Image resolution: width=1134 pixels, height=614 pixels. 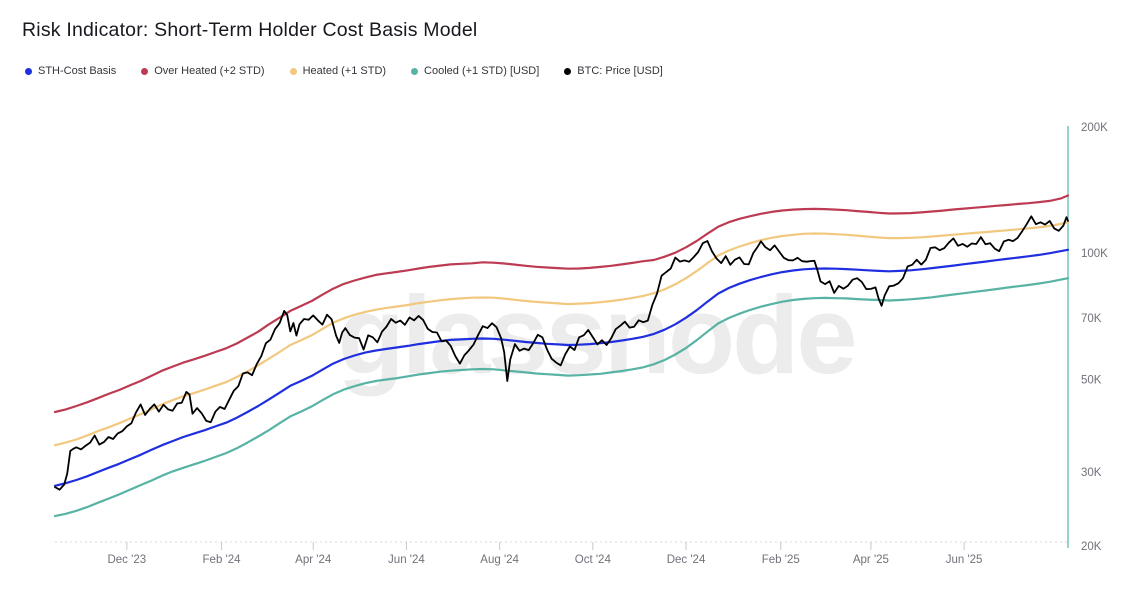 I want to click on x-axis-label: Feb '24, so click(x=222, y=560).